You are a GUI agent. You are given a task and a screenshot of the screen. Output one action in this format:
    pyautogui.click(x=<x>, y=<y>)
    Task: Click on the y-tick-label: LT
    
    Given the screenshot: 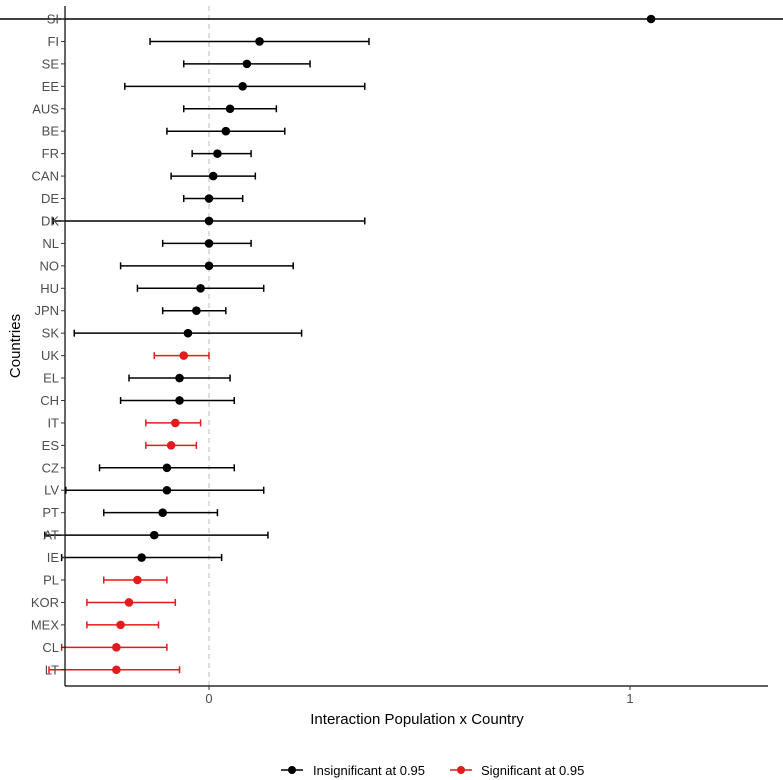 What is the action you would take?
    pyautogui.click(x=52, y=669)
    